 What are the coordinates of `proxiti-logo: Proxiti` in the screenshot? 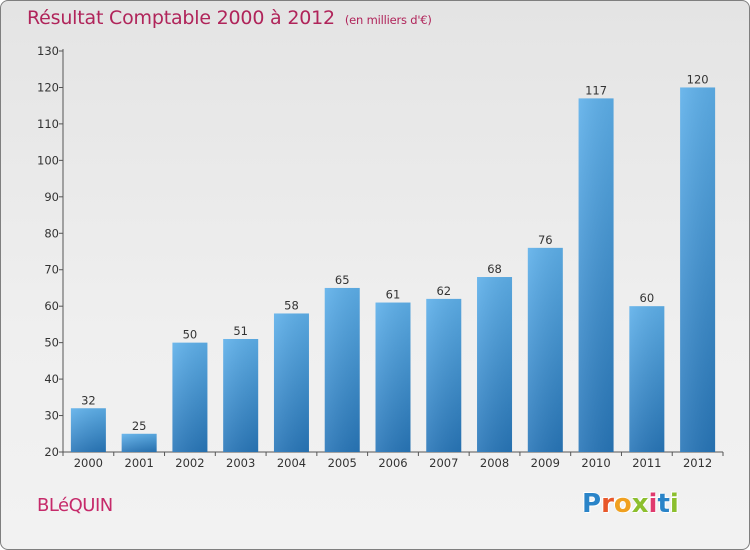 It's located at (630, 504).